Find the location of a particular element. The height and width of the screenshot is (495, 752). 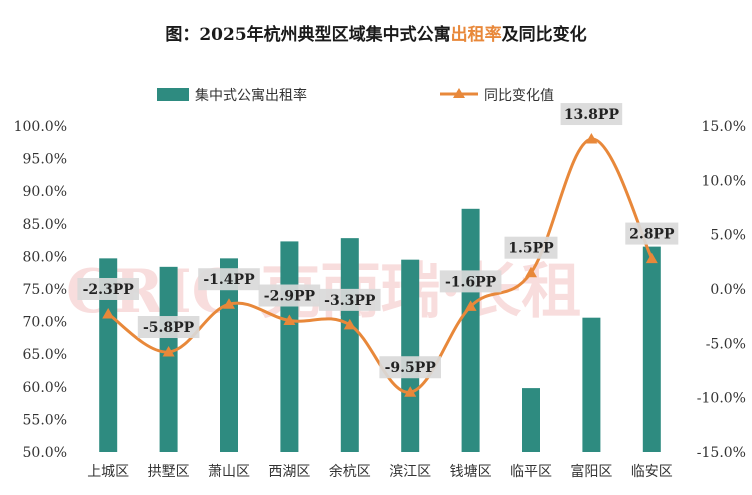

category-label: 萧山区 is located at coordinates (229, 472).